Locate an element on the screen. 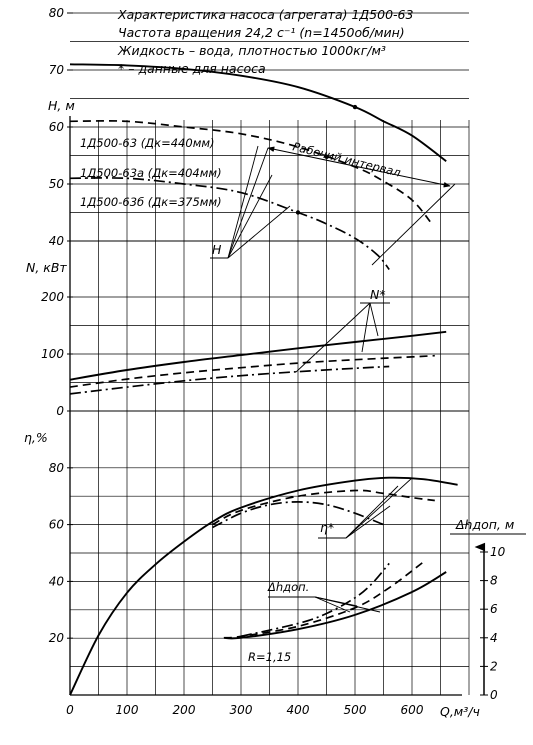  npsh-tick-8: 8 is located at coordinates (494, 581).